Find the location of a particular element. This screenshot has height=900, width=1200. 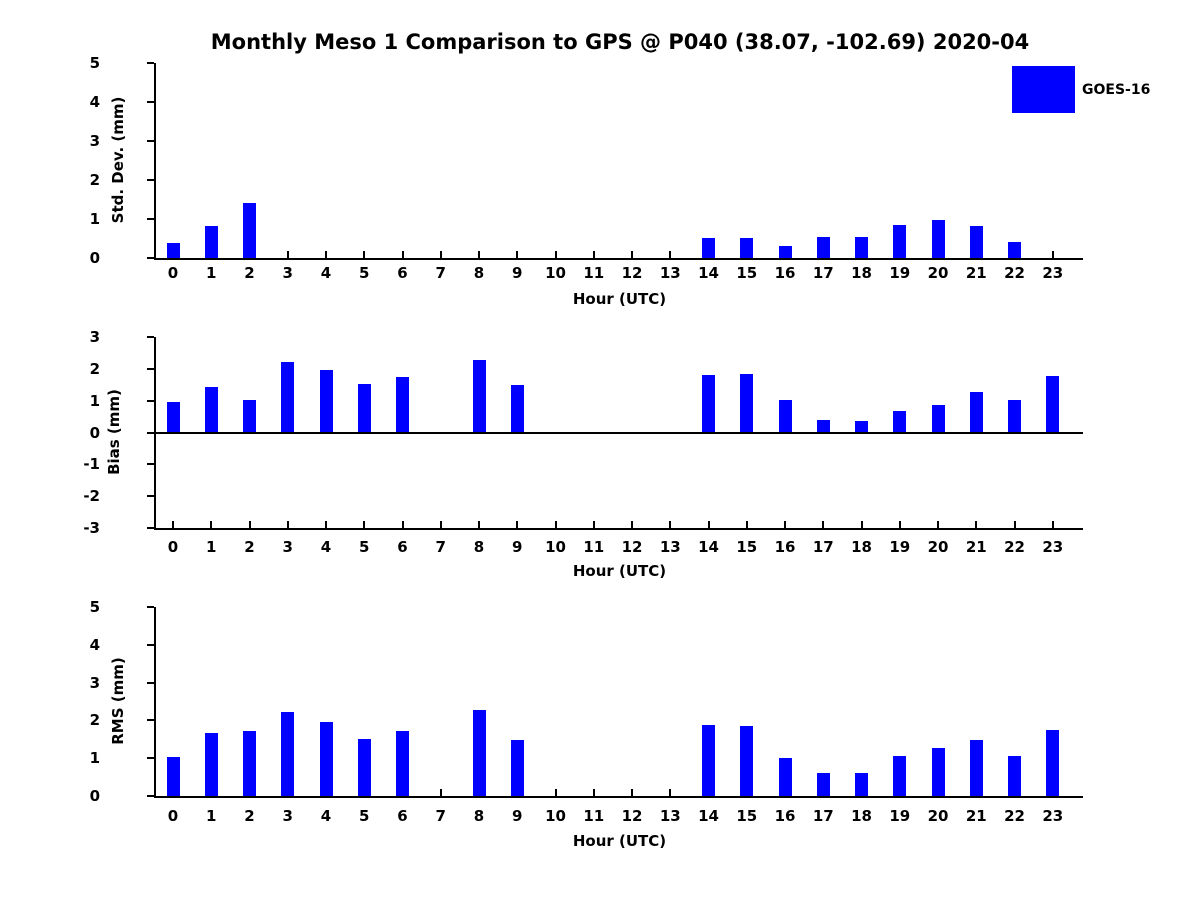

x-tick-label: 6 is located at coordinates (402, 547).